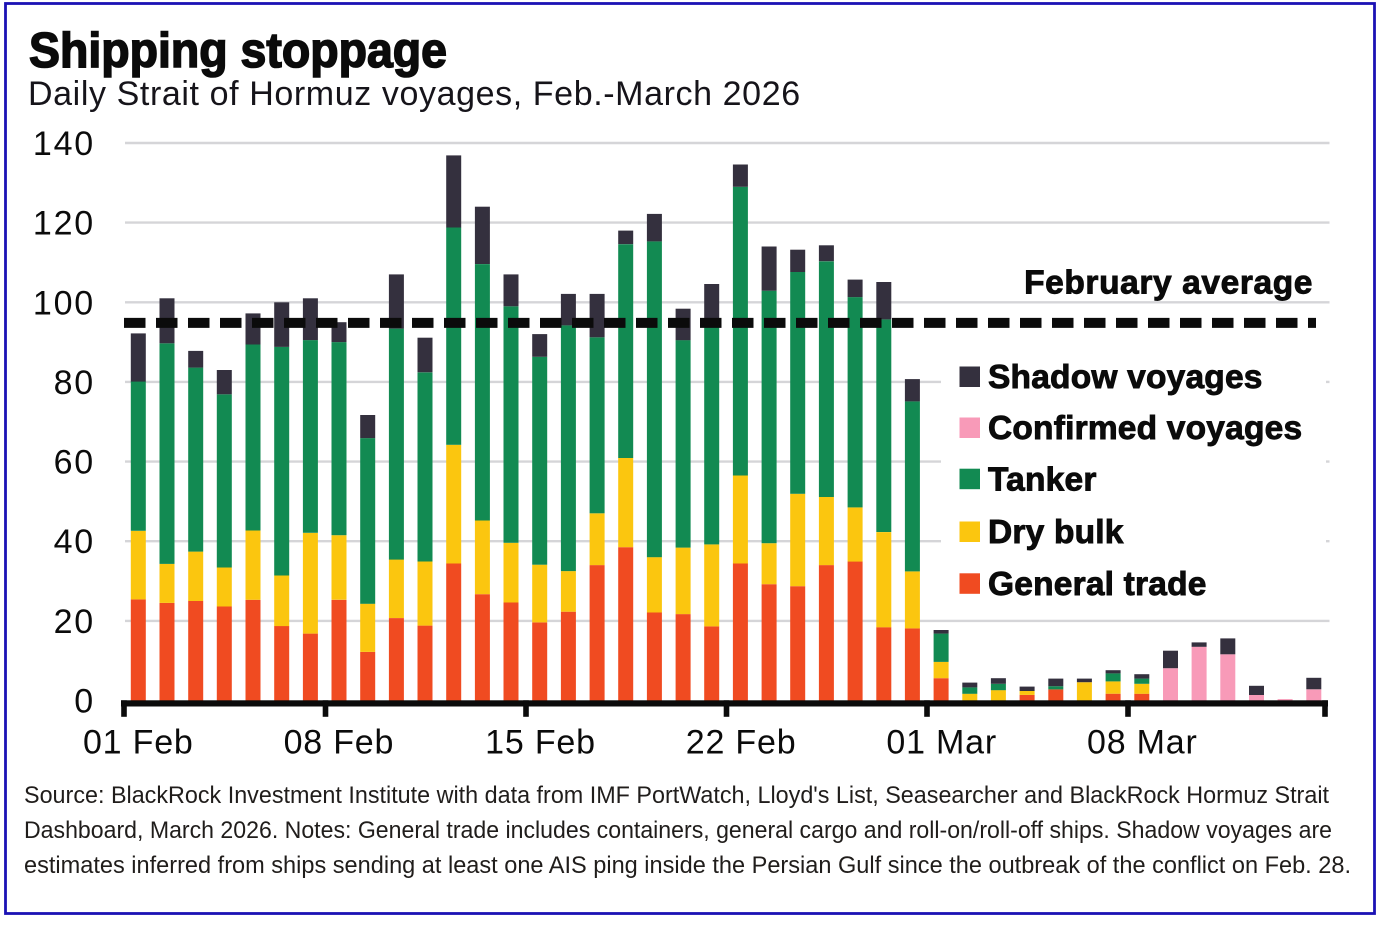 The image size is (1380, 925). What do you see at coordinates (1168, 283) in the screenshot?
I see `svg-text: February average` at bounding box center [1168, 283].